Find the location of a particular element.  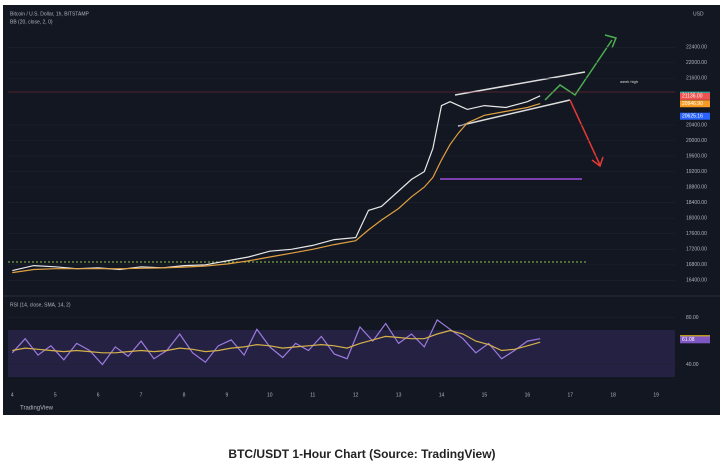

y-tick-label: 18400.00 is located at coordinates (696, 203).